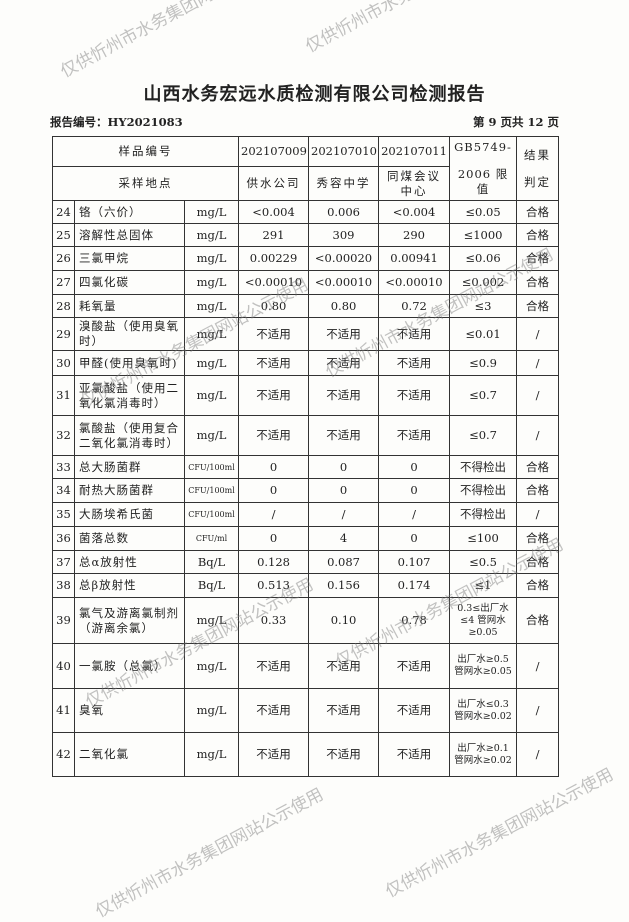 This screenshot has width=629, height=922. Describe the element at coordinates (344, 306) in the screenshot. I see `value: 0.80` at that location.